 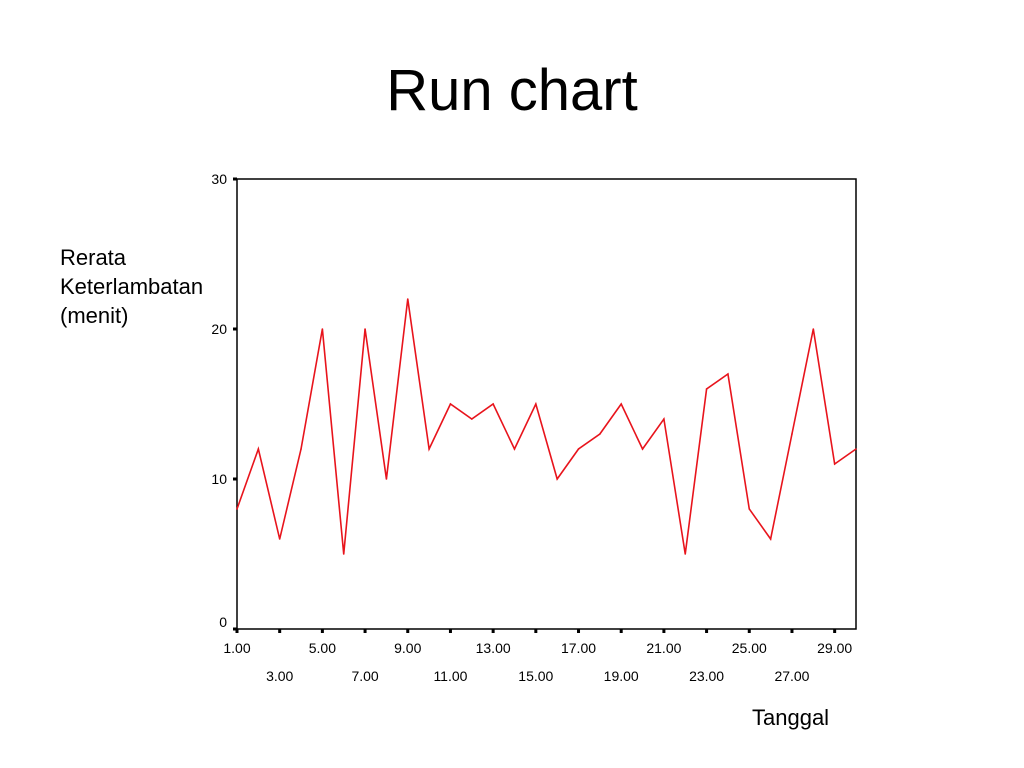 I want to click on x-tick-label: 13.00, so click(x=493, y=648).